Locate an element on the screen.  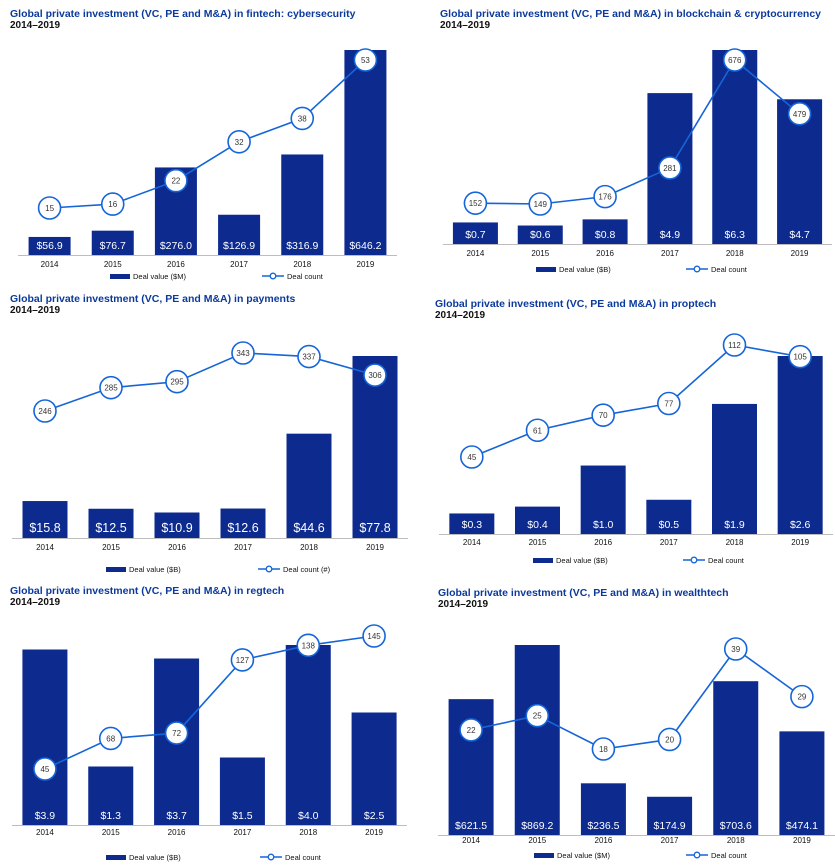
bar-value-label: $44.6 is located at coordinates (308, 528).